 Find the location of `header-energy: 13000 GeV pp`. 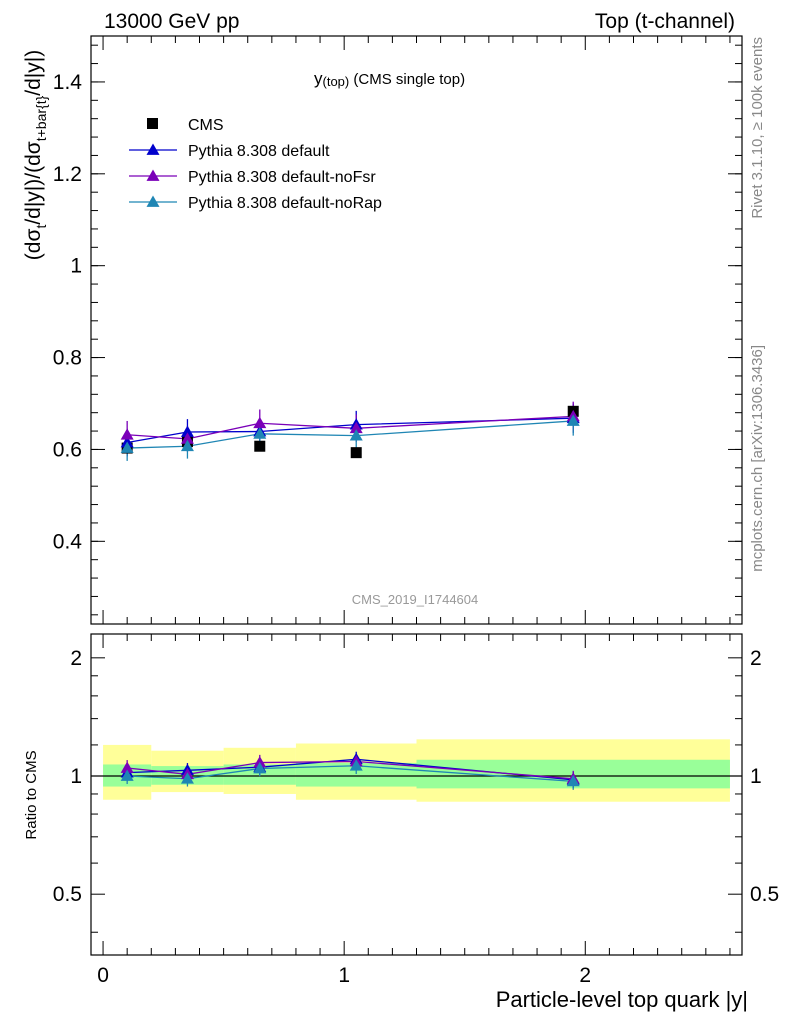

header-energy: 13000 GeV pp is located at coordinates (171, 21).